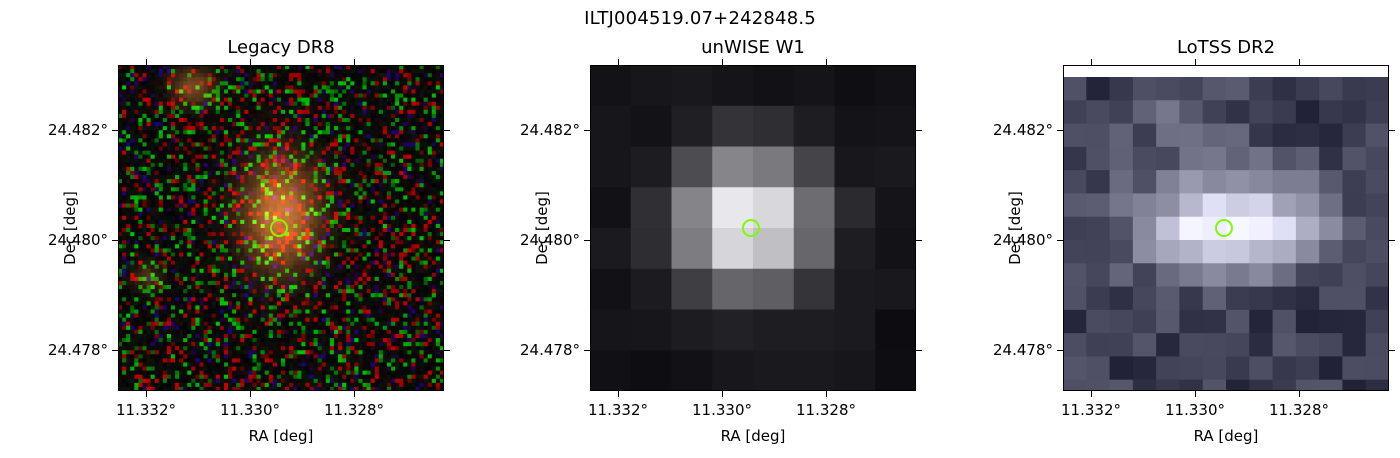  I want to click on panel-title: unWISE W1, so click(753, 47).